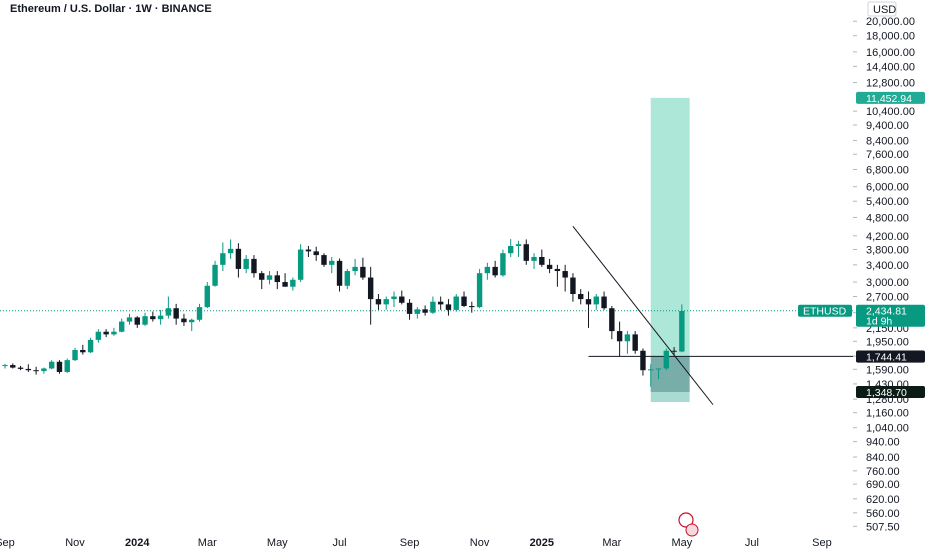  Describe the element at coordinates (887, 342) in the screenshot. I see `y-tick-label: 1,950.00` at that location.